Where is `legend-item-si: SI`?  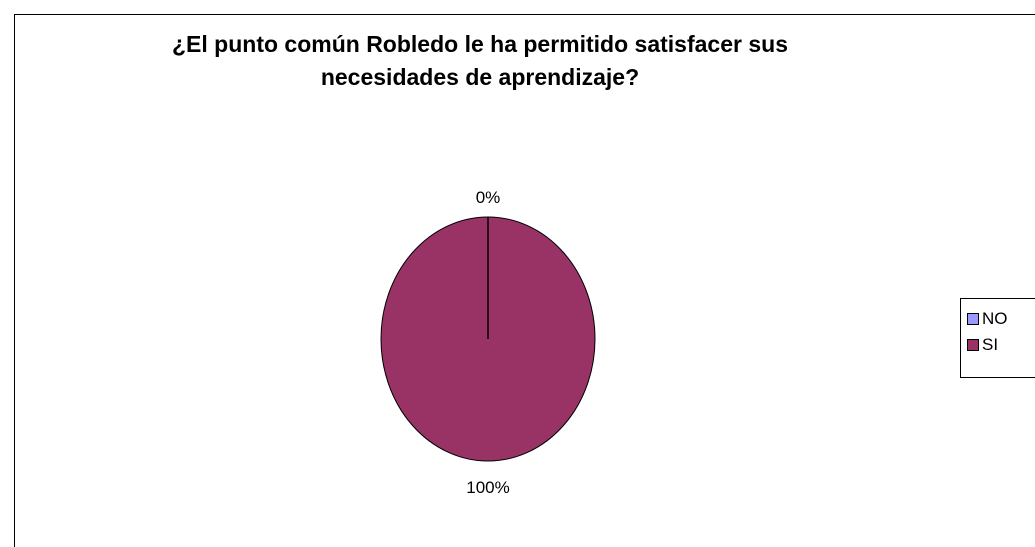 legend-item-si: SI is located at coordinates (982, 345).